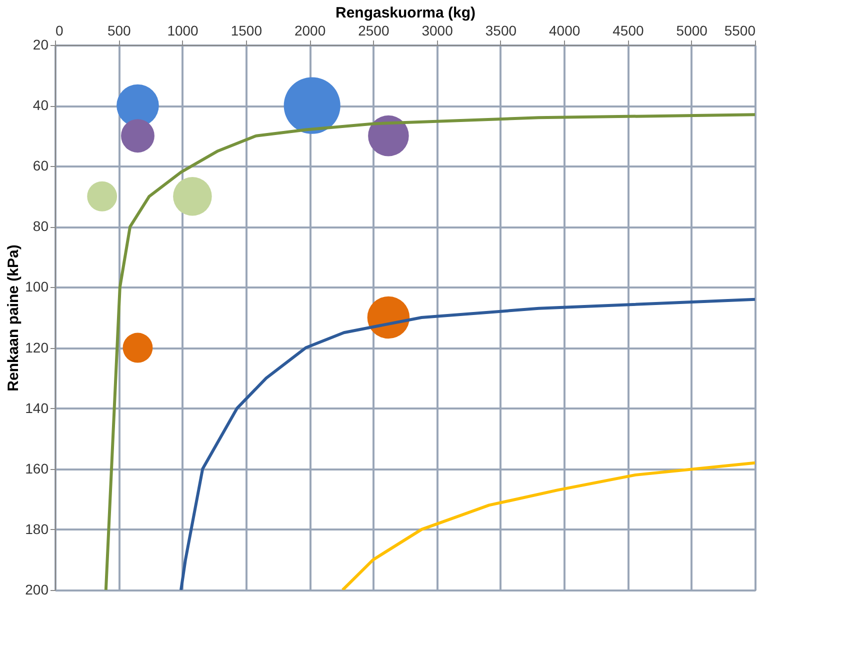 This screenshot has height=662, width=863. Describe the element at coordinates (692, 30) in the screenshot. I see `x-tick-label: 5000` at that location.